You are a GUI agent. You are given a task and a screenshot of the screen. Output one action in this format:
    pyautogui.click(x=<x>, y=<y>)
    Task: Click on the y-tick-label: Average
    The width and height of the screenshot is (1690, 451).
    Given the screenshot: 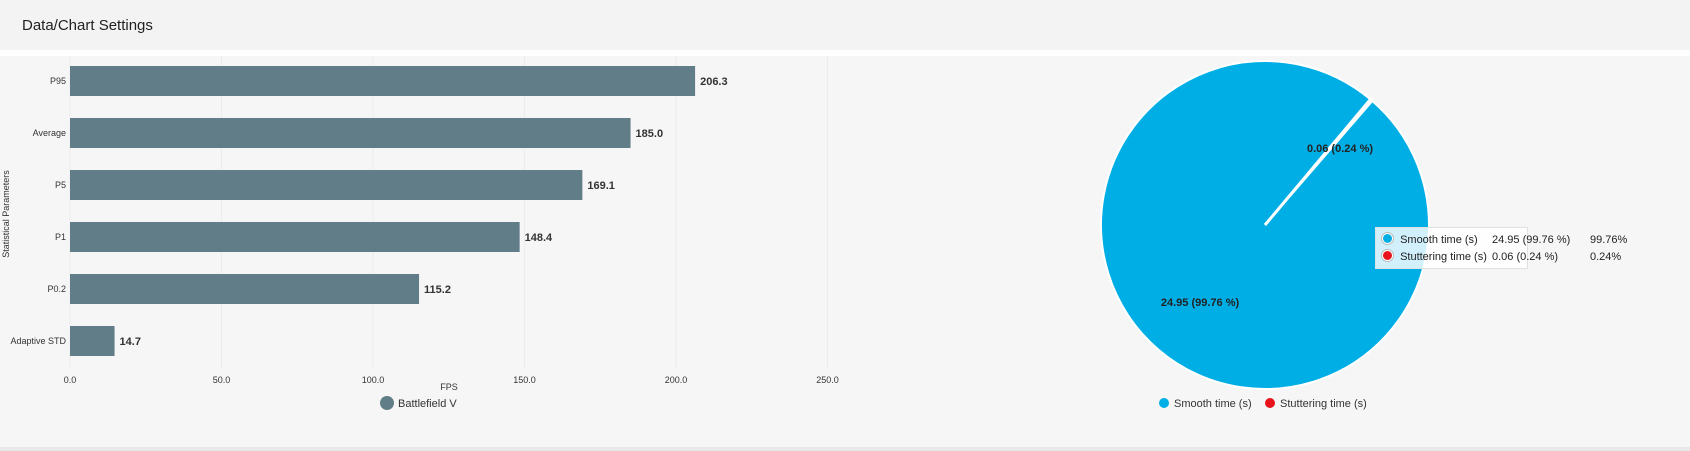 What is the action you would take?
    pyautogui.click(x=49, y=133)
    